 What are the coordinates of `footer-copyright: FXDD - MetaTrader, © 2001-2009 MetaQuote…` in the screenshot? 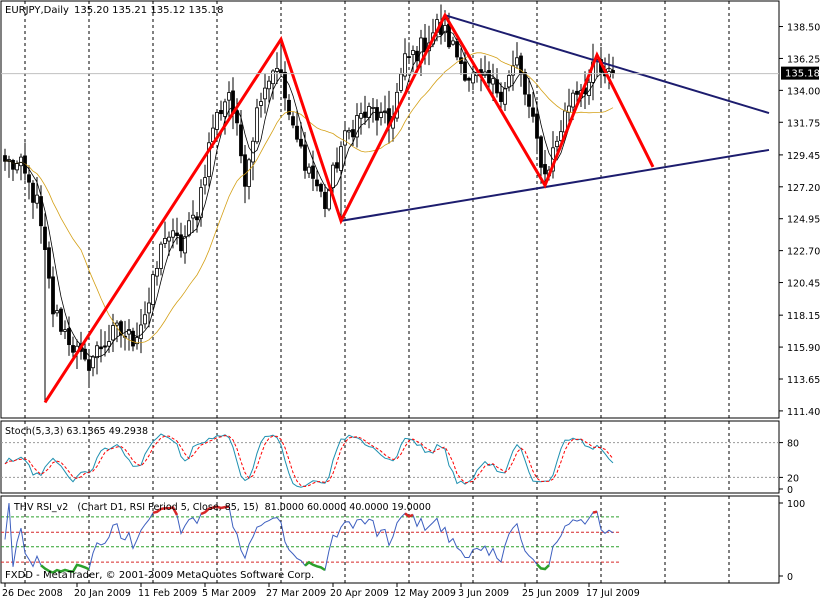 It's located at (159, 575).